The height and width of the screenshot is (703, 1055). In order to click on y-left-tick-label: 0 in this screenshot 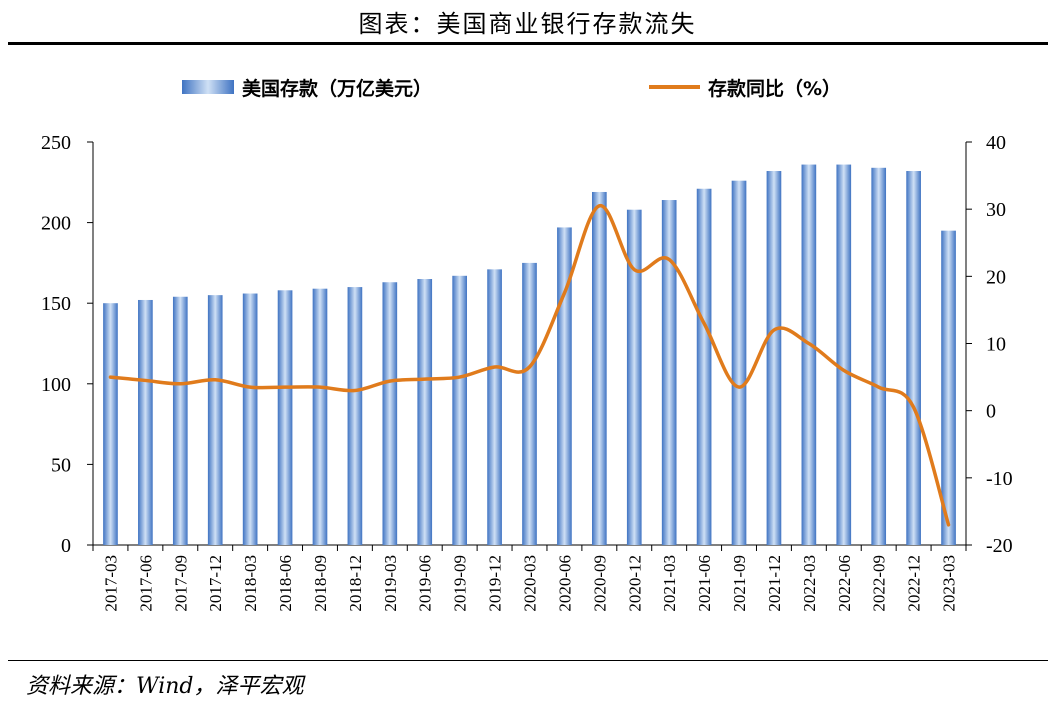, I will do `click(66, 546)`.